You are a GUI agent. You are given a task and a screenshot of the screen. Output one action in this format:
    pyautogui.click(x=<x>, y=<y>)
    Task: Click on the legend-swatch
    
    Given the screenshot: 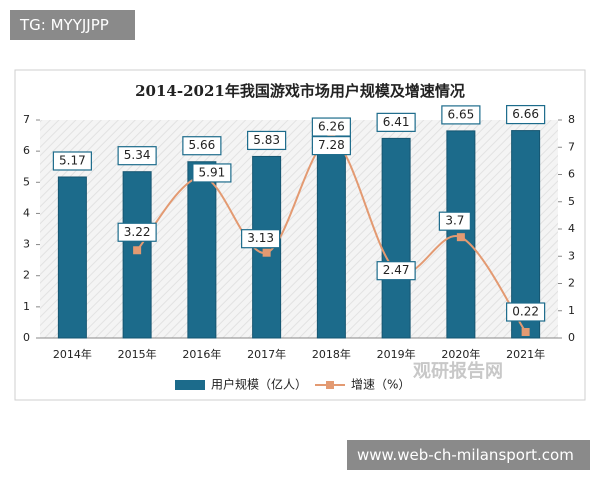 What is the action you would take?
    pyautogui.click(x=190, y=385)
    